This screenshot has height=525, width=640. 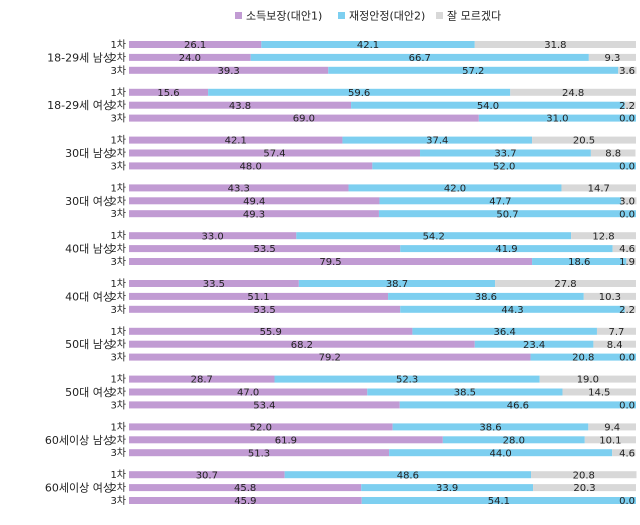 I want to click on data-label: 52.3, so click(x=407, y=380).